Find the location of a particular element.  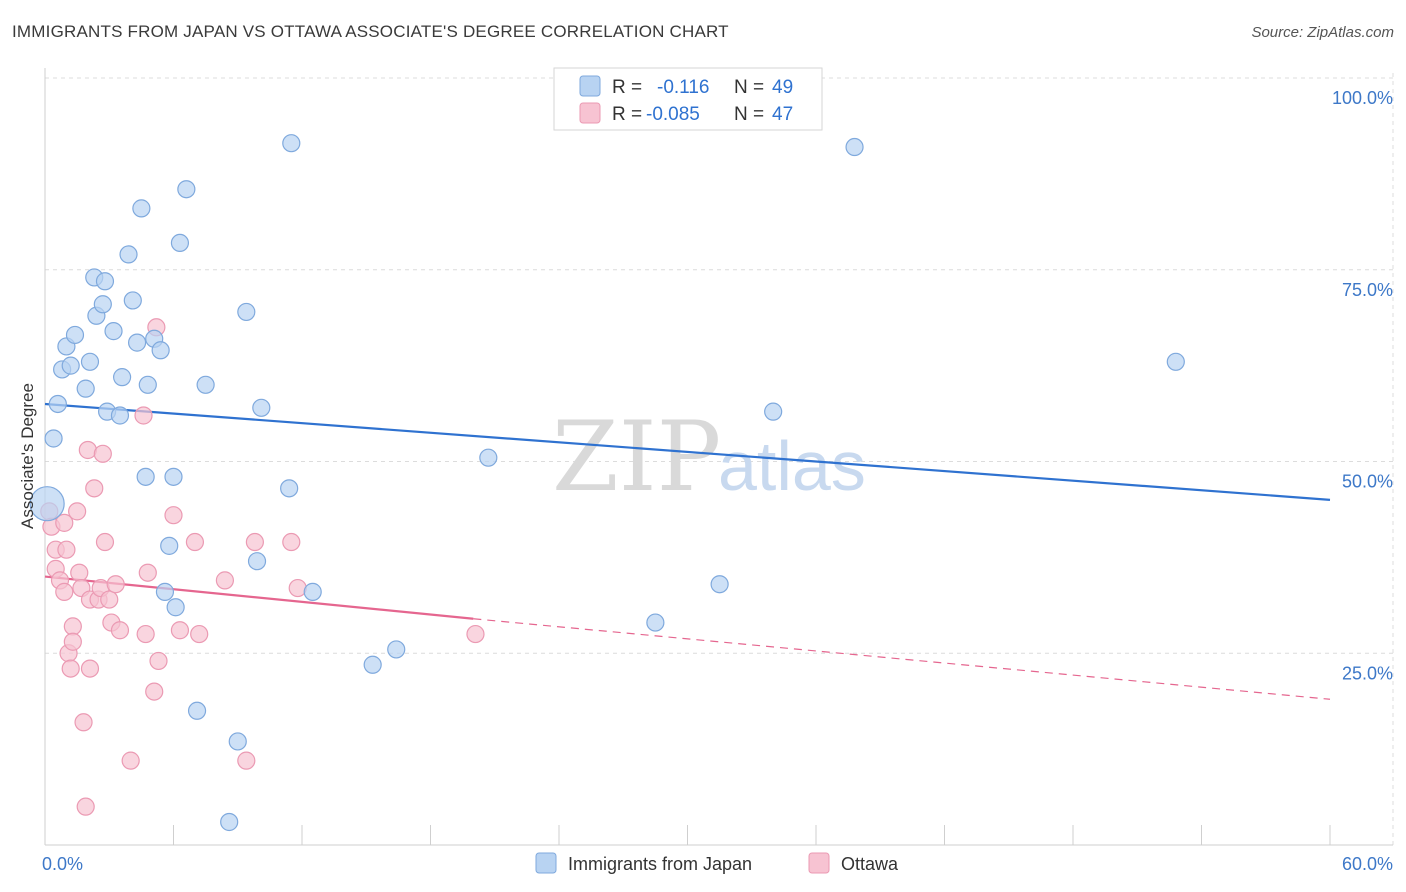

legend-label-ottawa: Ottawa is located at coordinates (870, 864).